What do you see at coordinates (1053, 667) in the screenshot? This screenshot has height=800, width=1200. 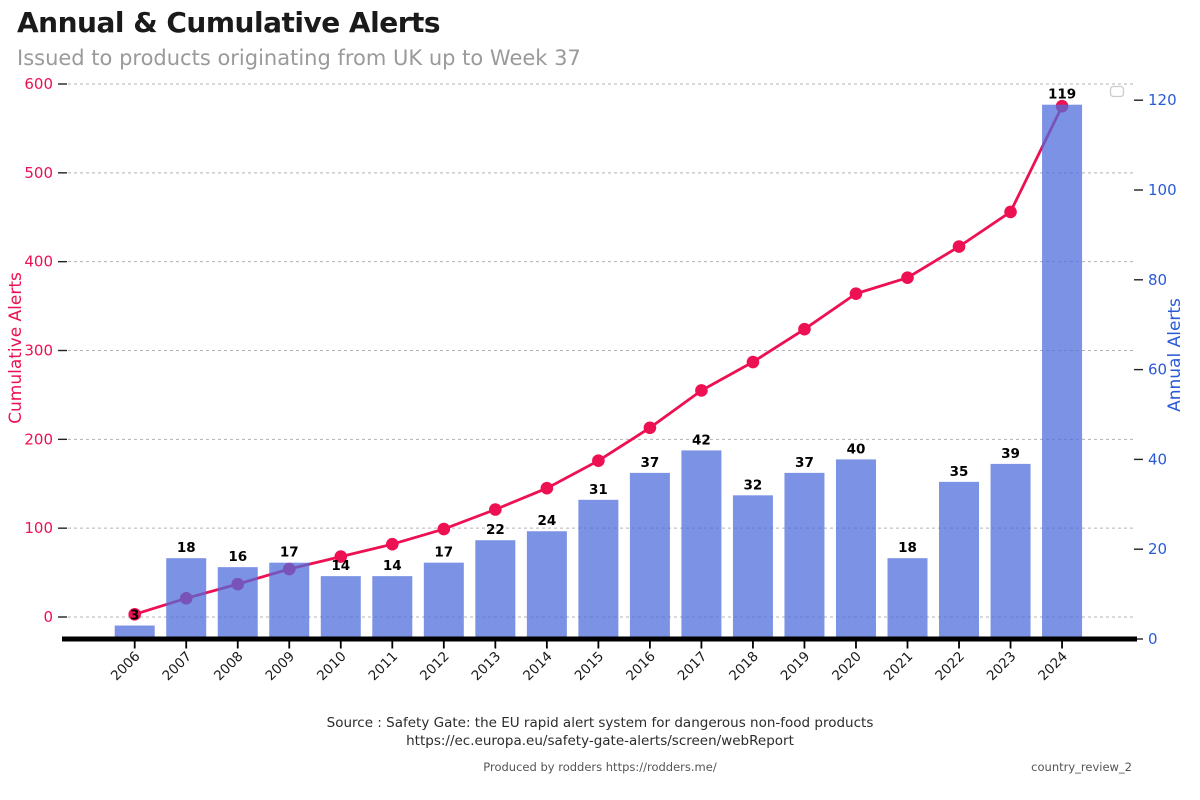 I see `x-label-group: 2024` at bounding box center [1053, 667].